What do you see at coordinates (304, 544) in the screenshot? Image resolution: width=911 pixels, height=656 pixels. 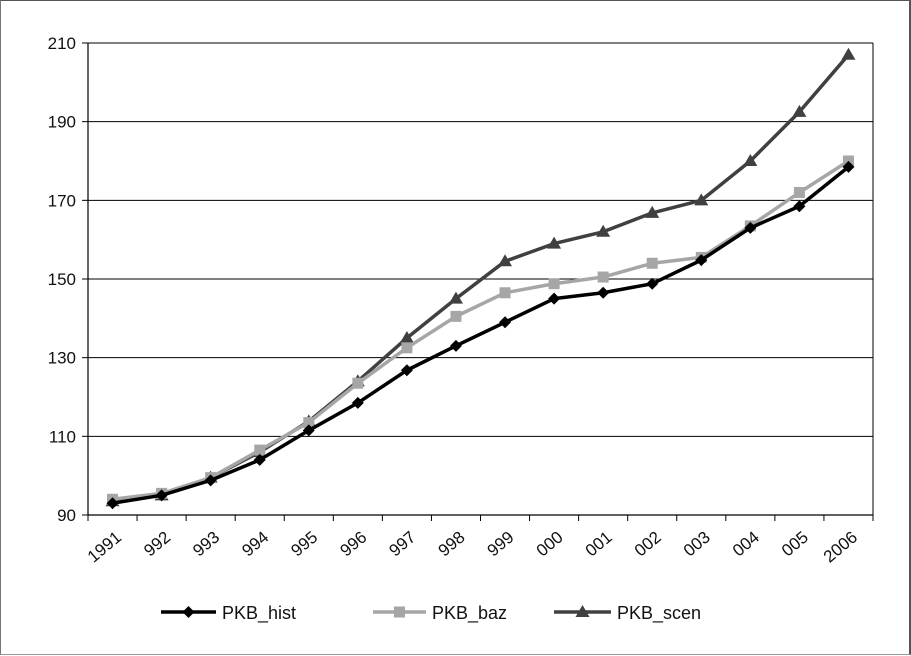 I see `x-tick-label: 995` at bounding box center [304, 544].